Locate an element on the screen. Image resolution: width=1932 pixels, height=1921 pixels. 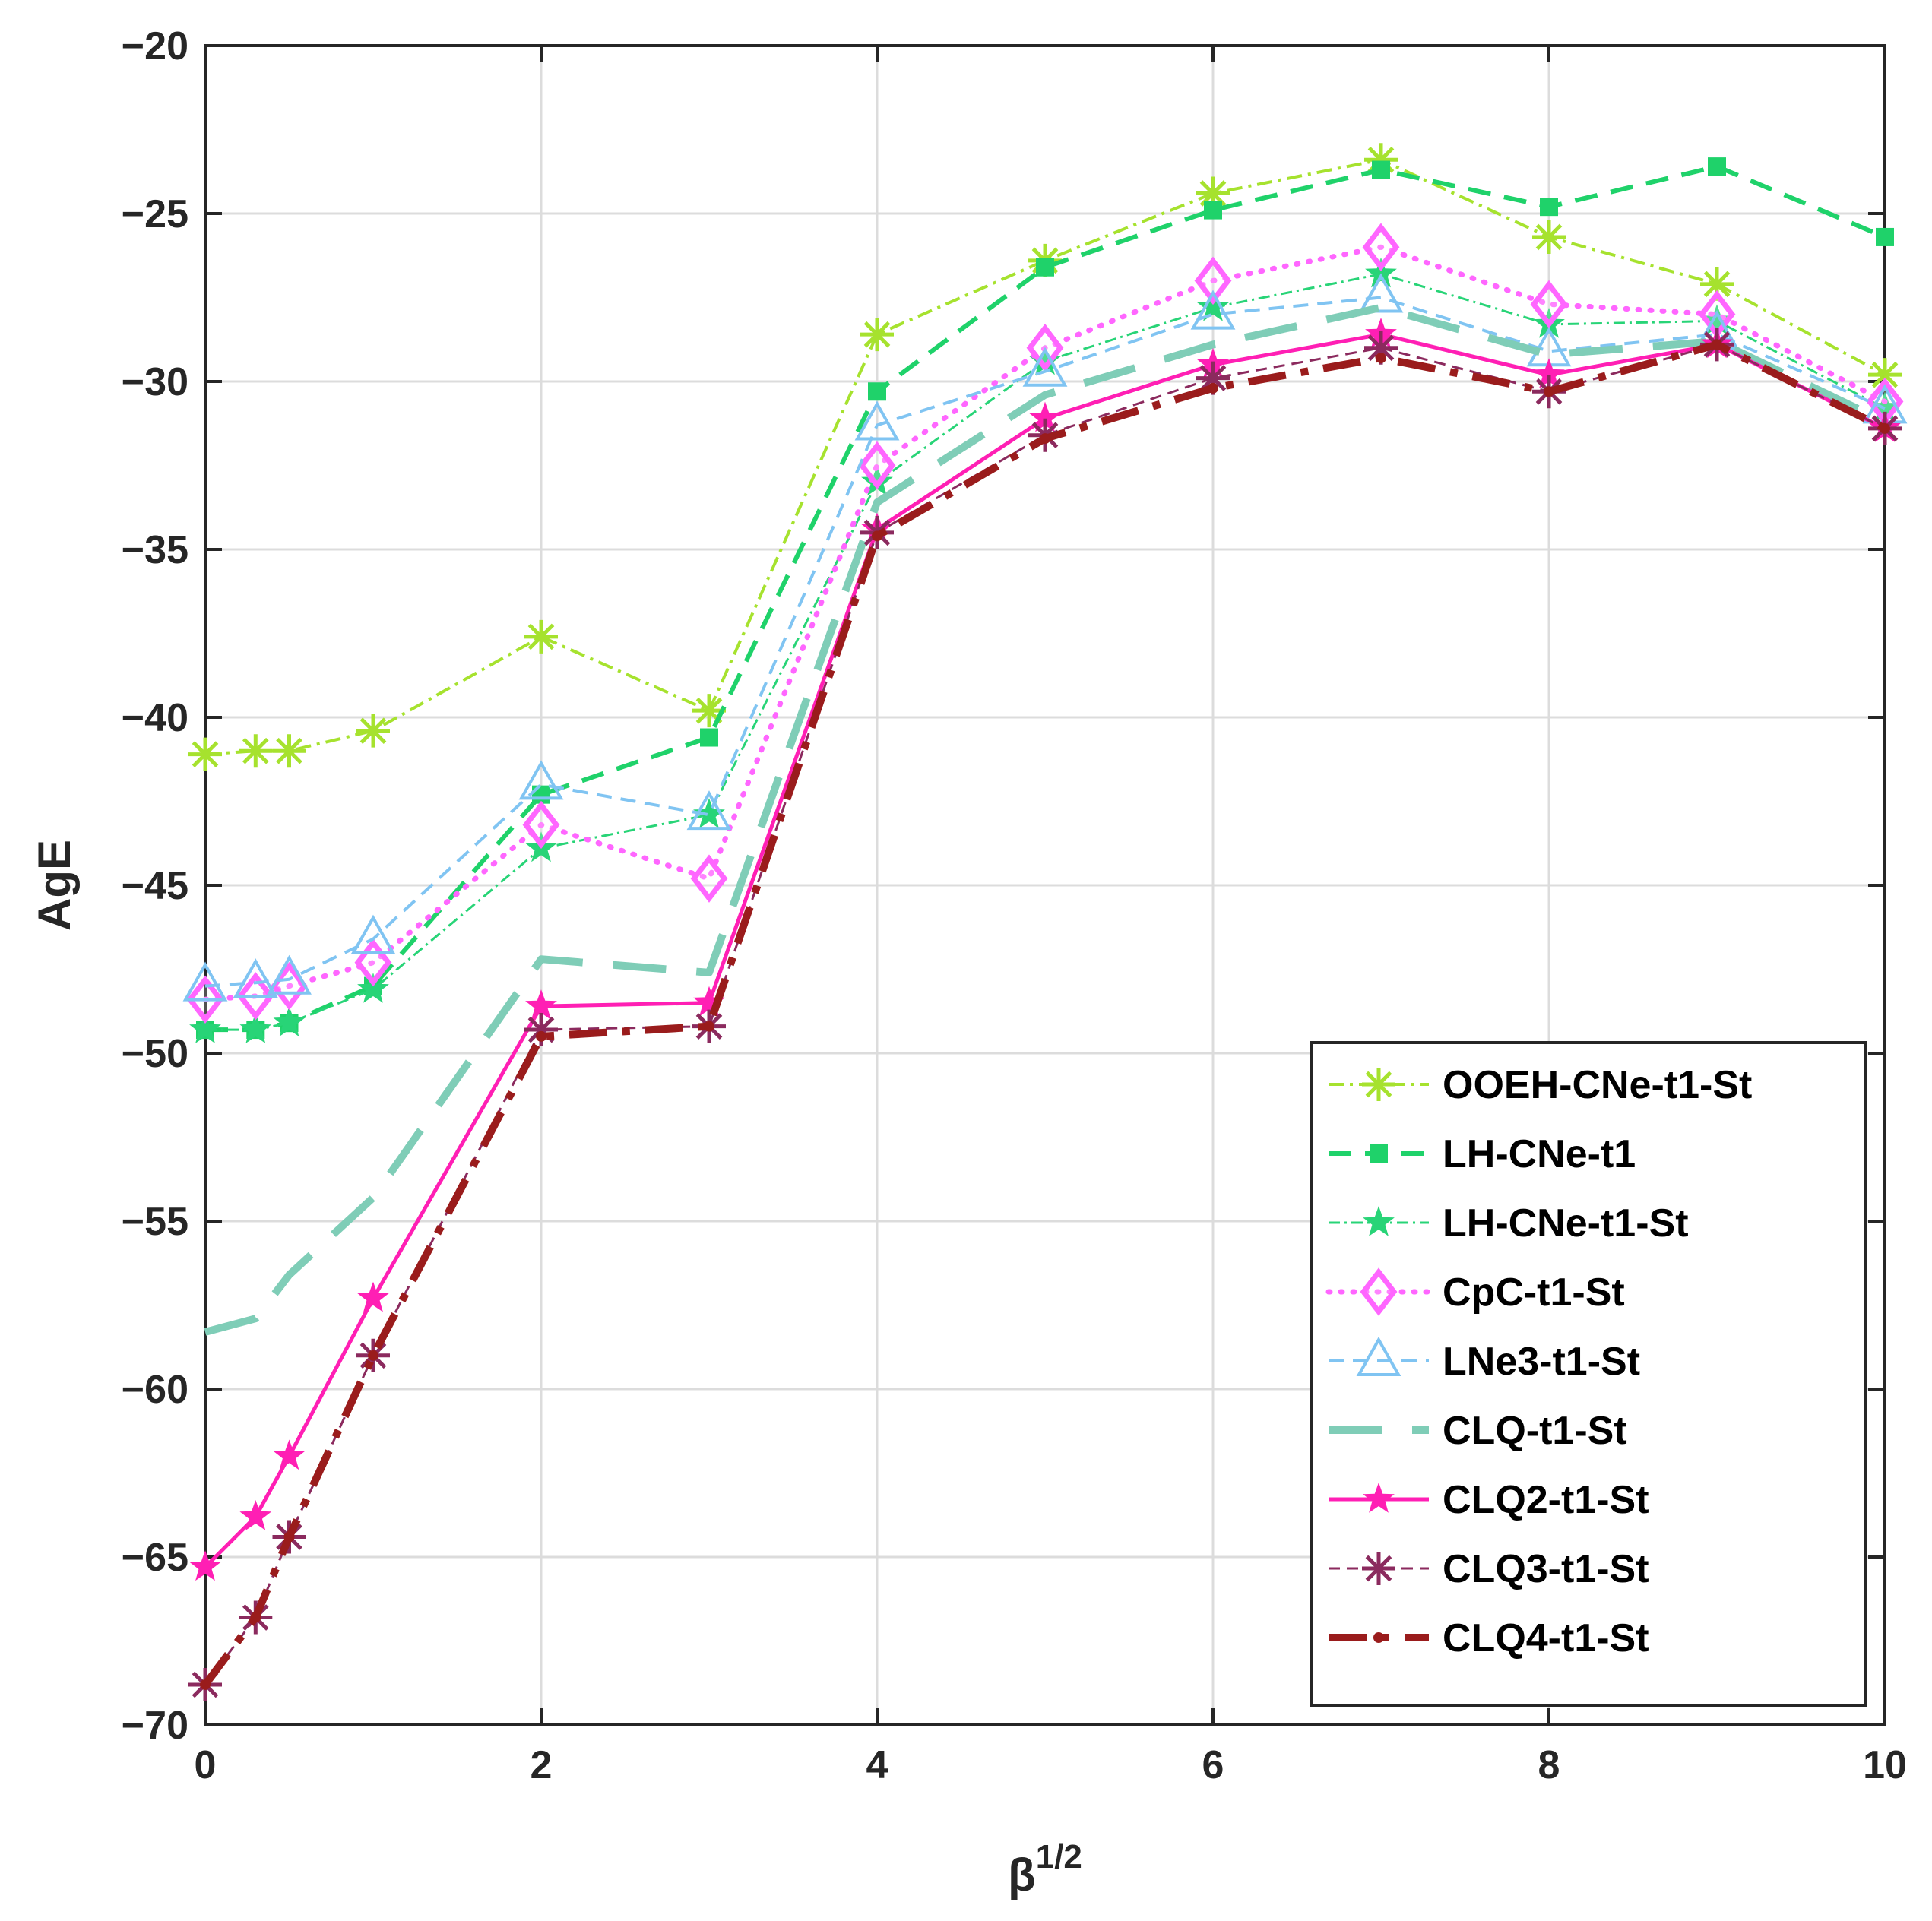
x-tick-label: 0 is located at coordinates (206, 1765).